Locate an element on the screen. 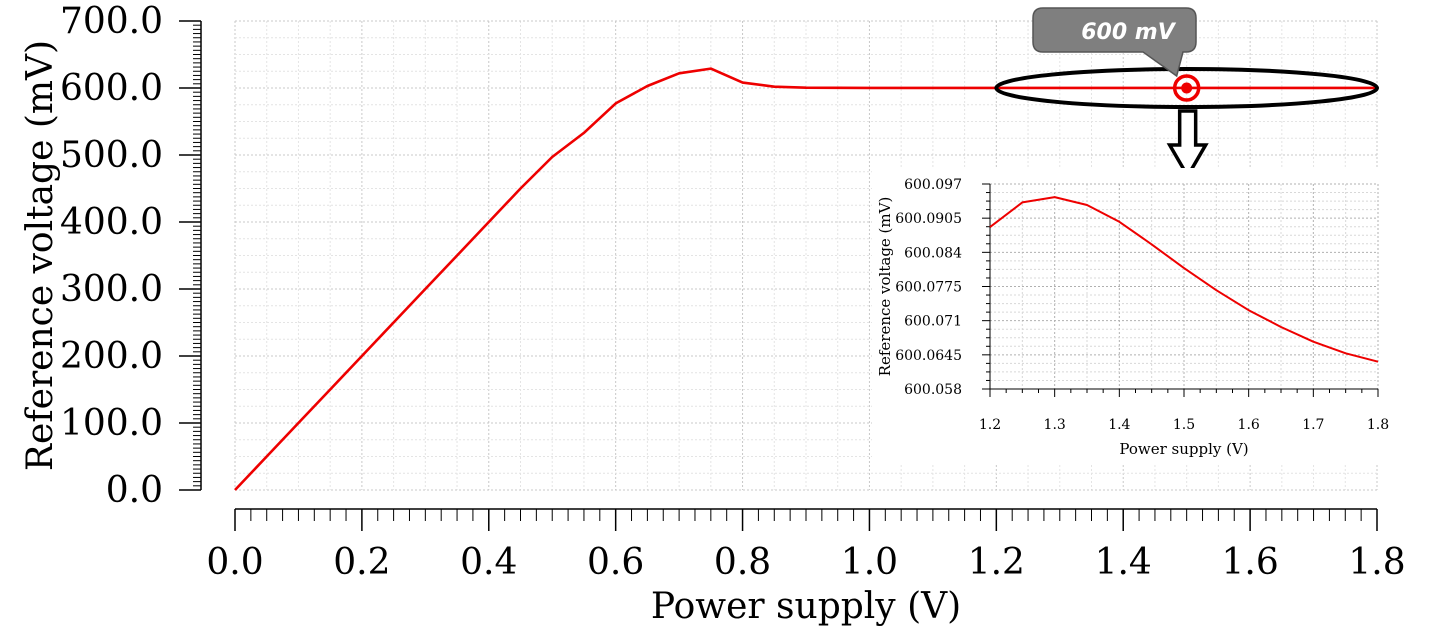 This screenshot has width=1430, height=635. main-y-tick-labels: 0.0 100.0 200.0 300.0 400.0 500.0 600.0 700.0 is located at coordinates (111, 256).